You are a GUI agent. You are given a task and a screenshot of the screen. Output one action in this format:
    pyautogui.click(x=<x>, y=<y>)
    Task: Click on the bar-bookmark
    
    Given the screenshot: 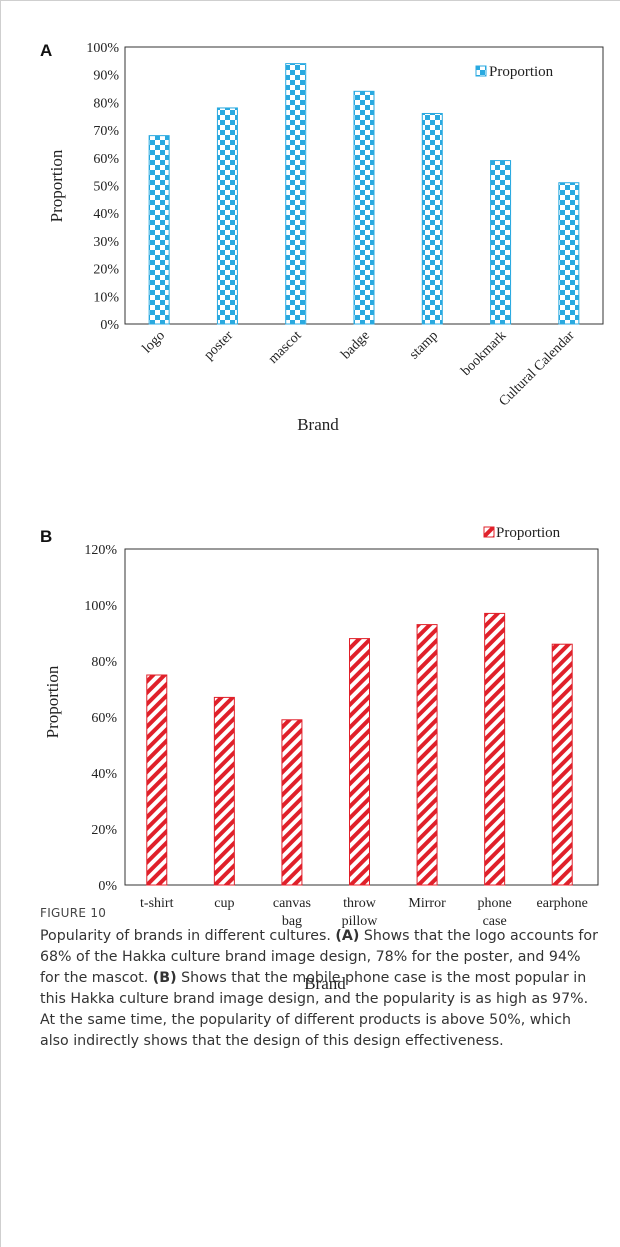 What is the action you would take?
    pyautogui.click(x=501, y=242)
    